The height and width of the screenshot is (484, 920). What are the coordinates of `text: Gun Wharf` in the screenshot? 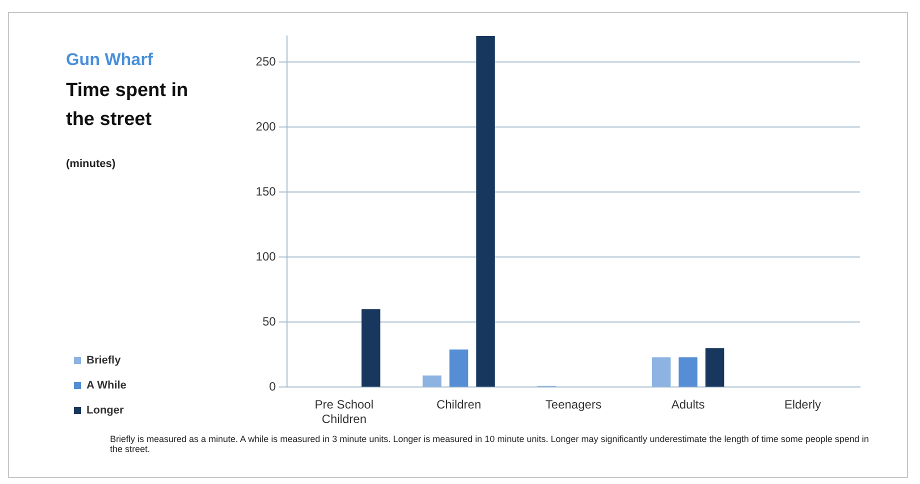 It's located at (109, 60).